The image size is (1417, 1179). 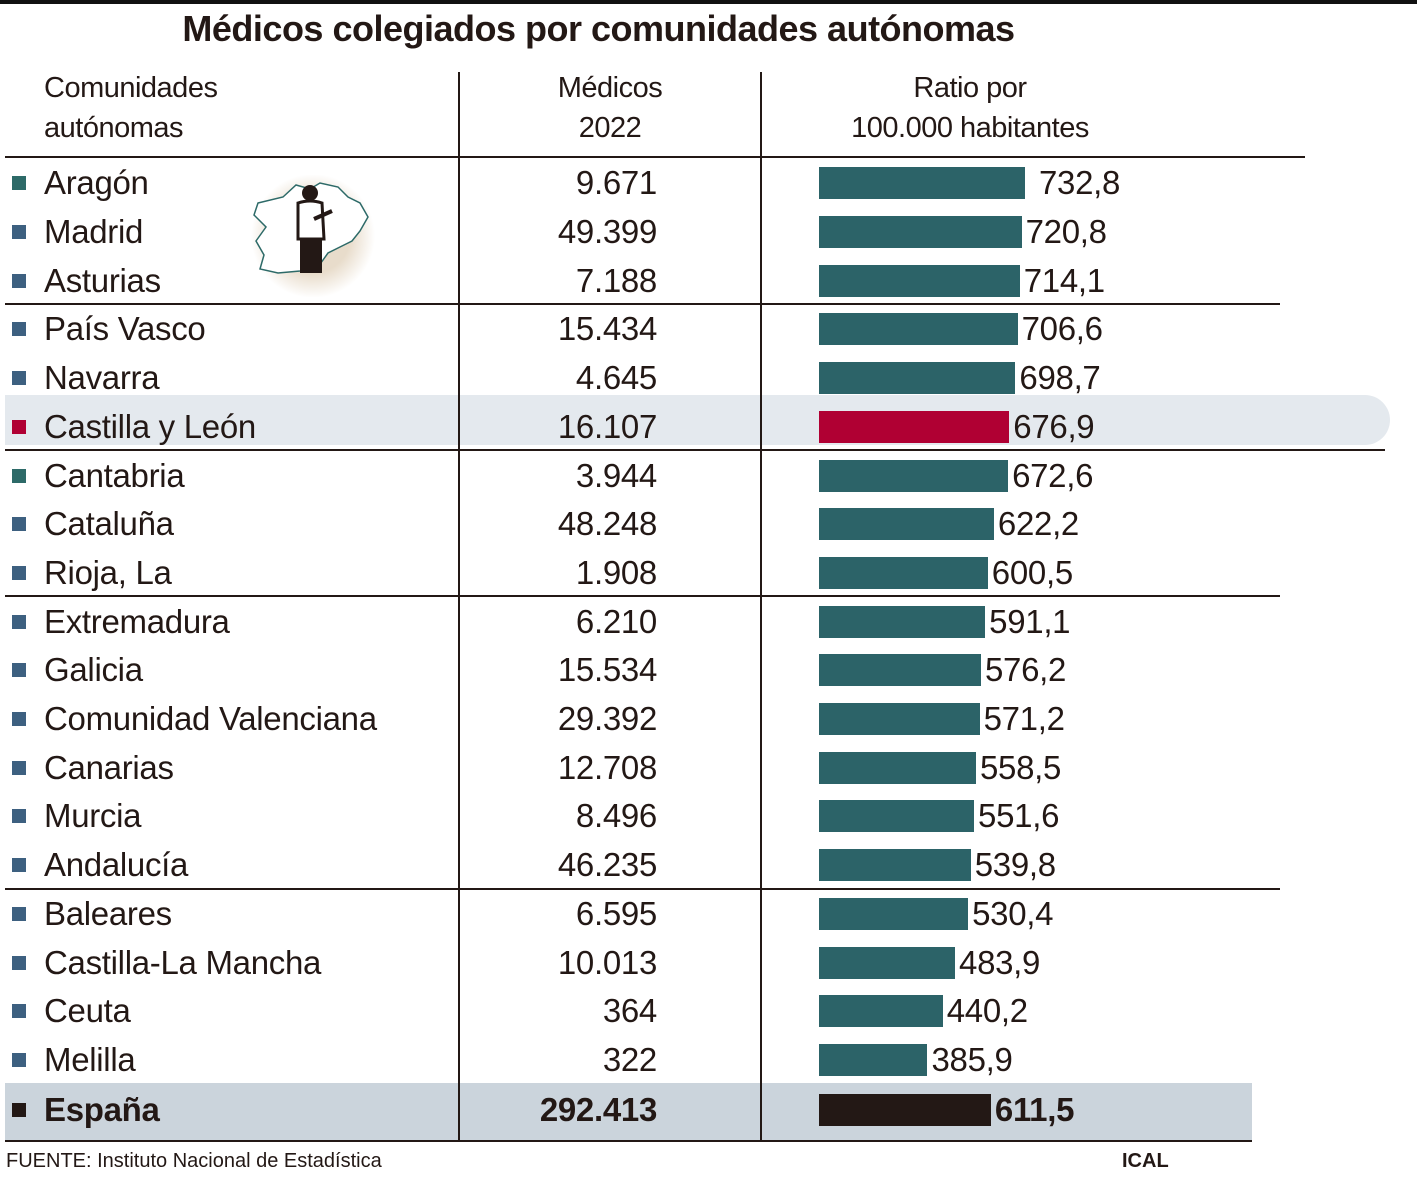 What do you see at coordinates (610, 128) in the screenshot?
I see `header-line: 2022` at bounding box center [610, 128].